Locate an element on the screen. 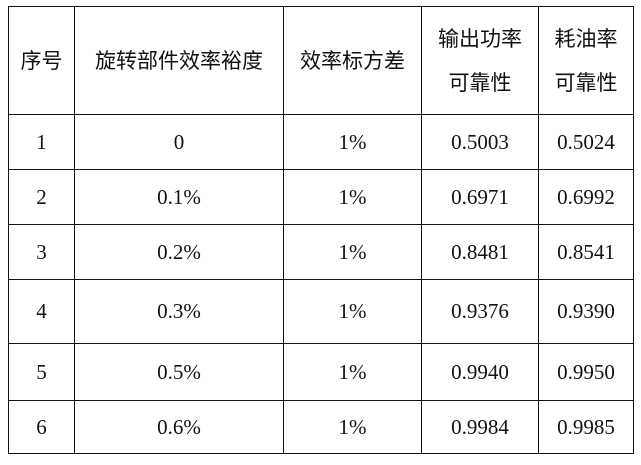 This screenshot has width=641, height=465. table-row: 3 0.2% 1% 0.8481 0.8541 is located at coordinates (321, 252).